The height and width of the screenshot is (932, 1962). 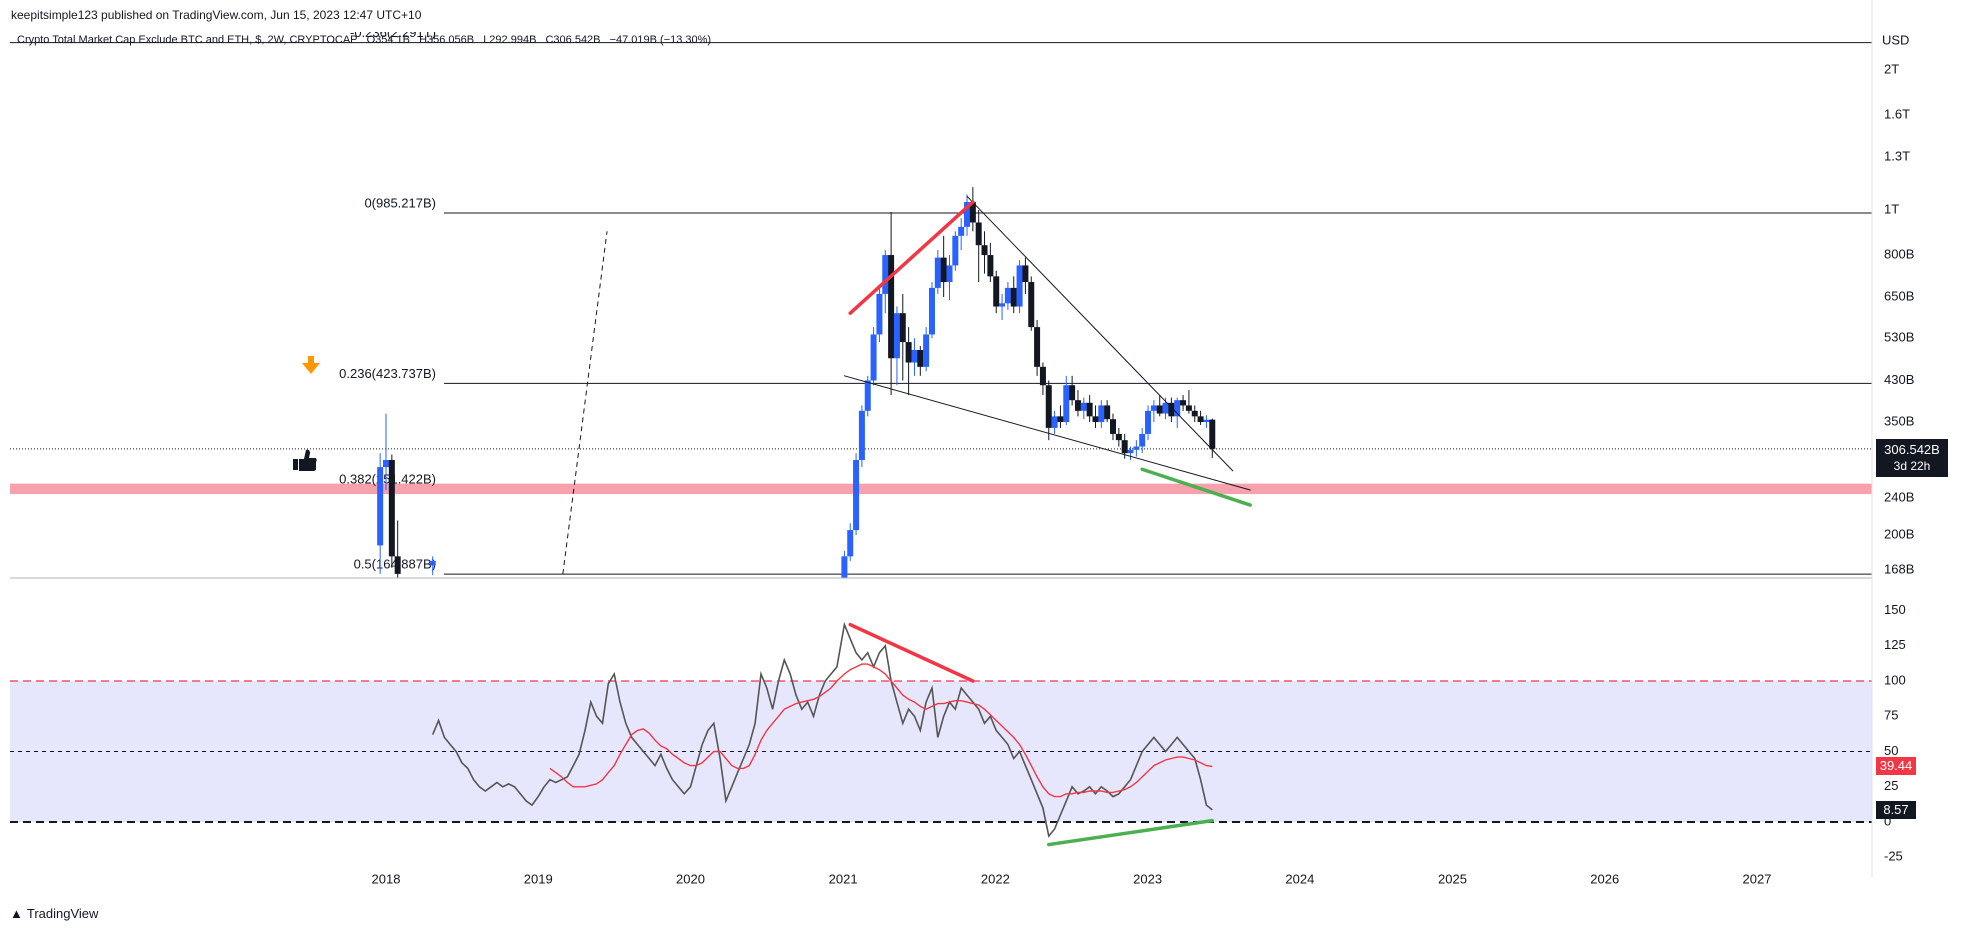 What do you see at coordinates (995, 878) in the screenshot?
I see `time-tick-label: 2022` at bounding box center [995, 878].